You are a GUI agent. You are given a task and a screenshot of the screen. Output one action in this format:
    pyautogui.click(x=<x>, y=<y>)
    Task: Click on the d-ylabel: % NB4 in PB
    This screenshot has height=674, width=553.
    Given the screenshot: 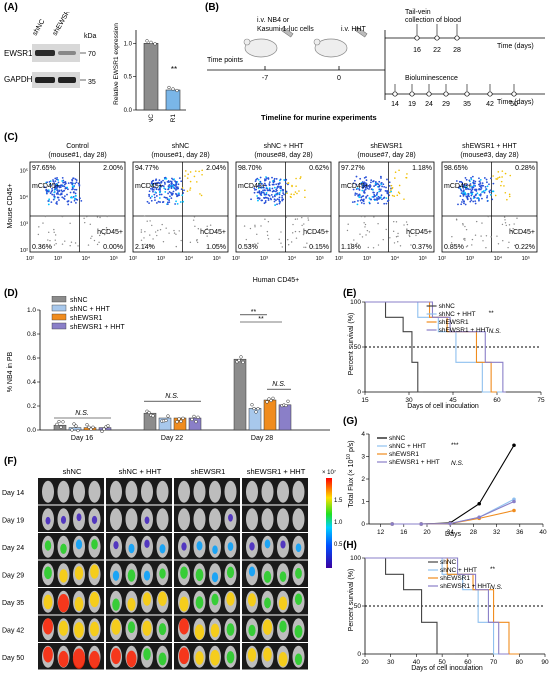 What is the action you would take?
    pyautogui.click(x=10, y=371)
    